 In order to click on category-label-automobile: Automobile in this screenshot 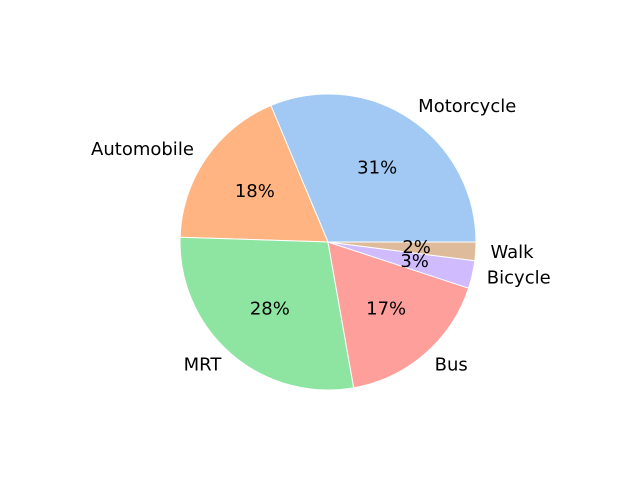, I will do `click(142, 149)`.